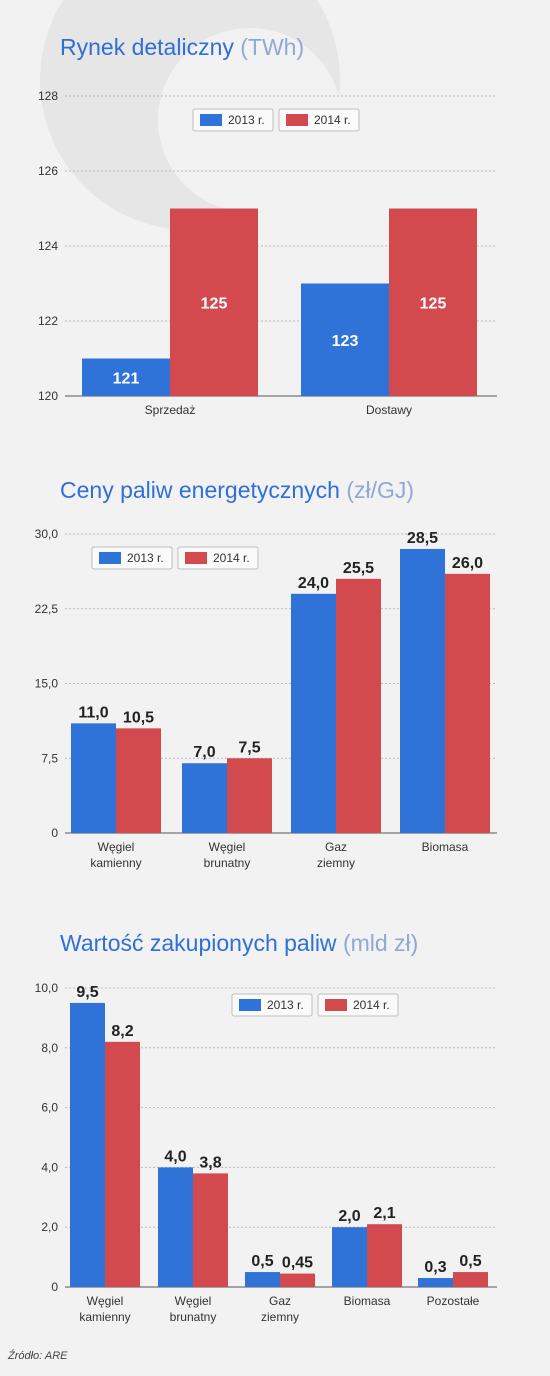 This screenshot has width=550, height=1376. I want to click on y-tick-label: 6,0, so click(49, 1108).